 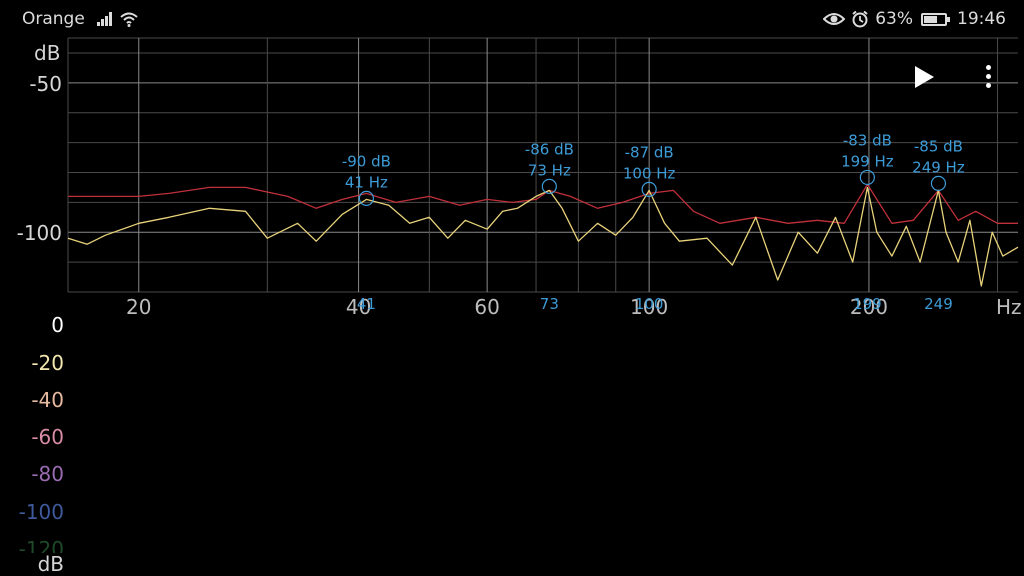 What do you see at coordinates (507, 307) in the screenshot?
I see `x-axis-ticks: 20 40 60 100 200` at bounding box center [507, 307].